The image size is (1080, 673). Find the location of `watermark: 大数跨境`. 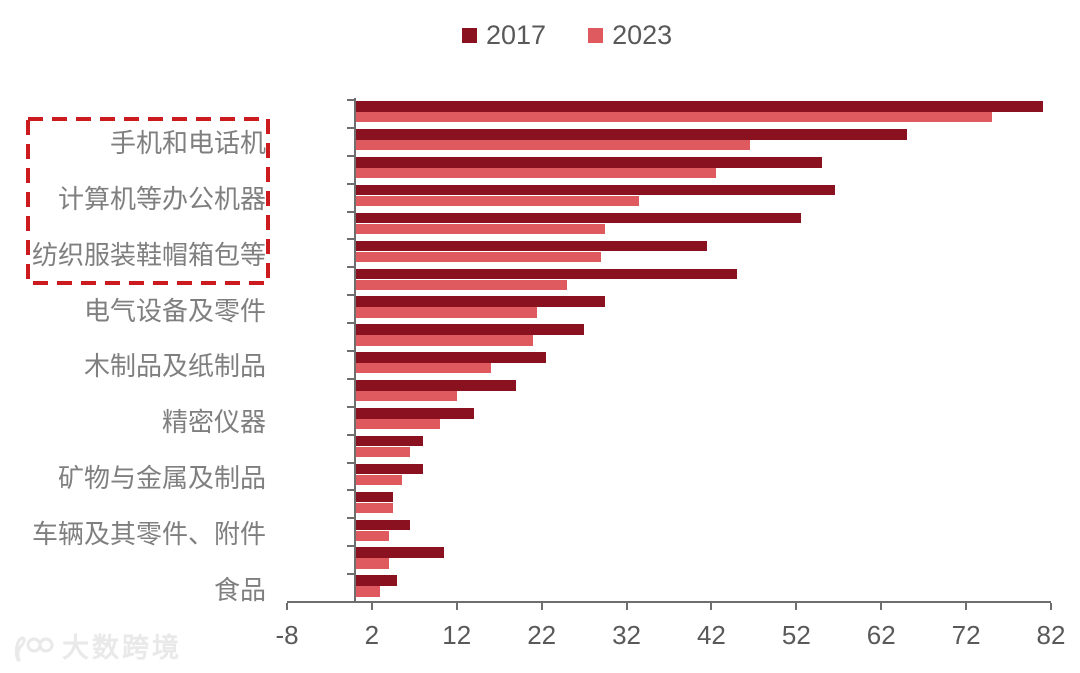

watermark: 大数跨境 is located at coordinates (97, 648).